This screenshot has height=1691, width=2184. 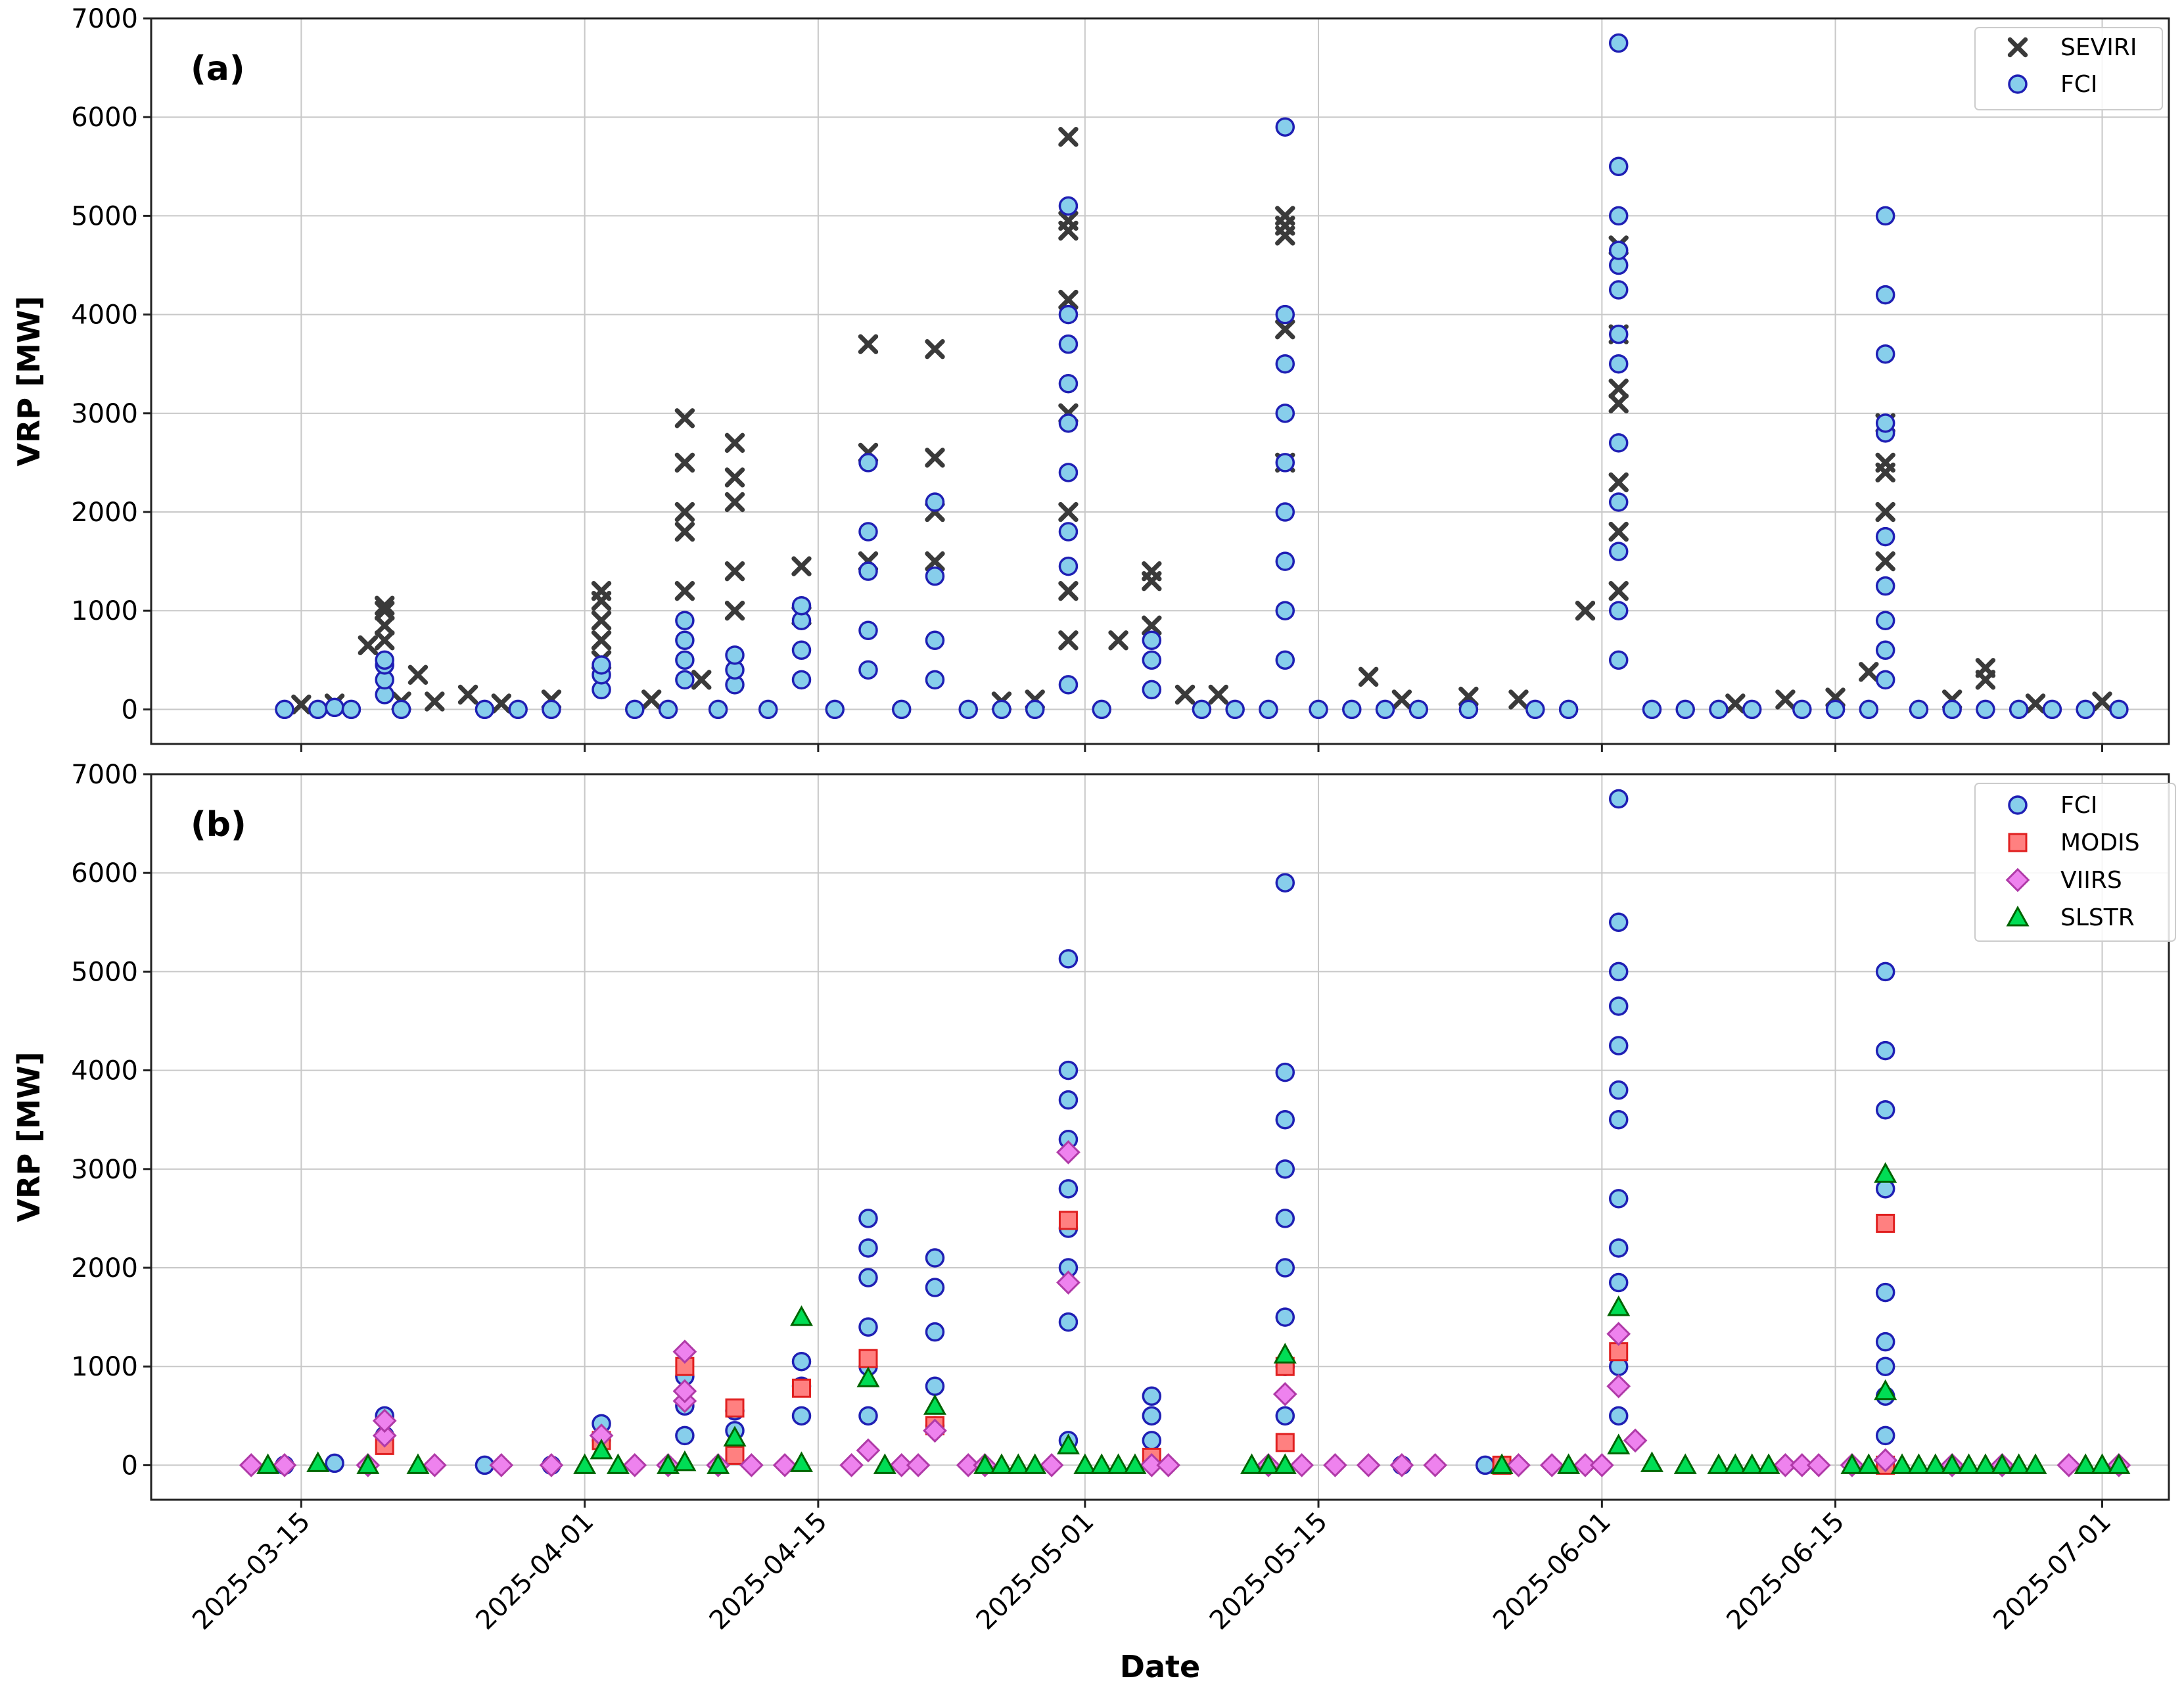 I want to click on panel-b-legend-fci-label: FCI, so click(x=2078, y=805).